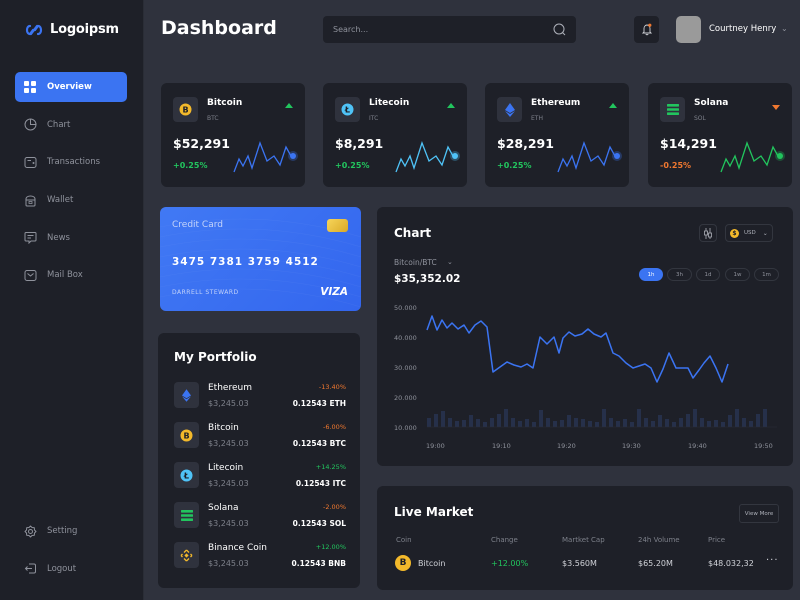 Image resolution: width=800 pixels, height=600 pixels. I want to click on bitcoin-icon: B, so click(186, 435).